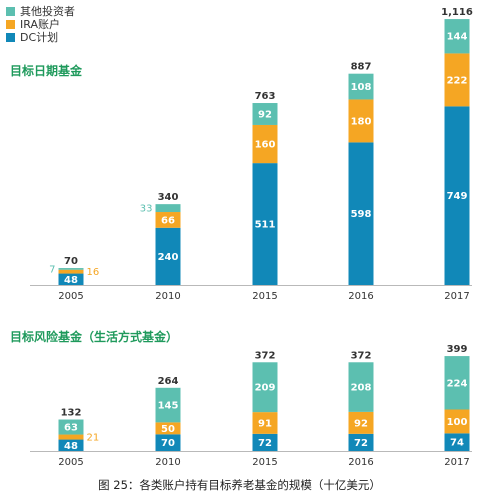  Describe the element at coordinates (93, 438) in the screenshot. I see `label-ira-2005: 21` at that location.